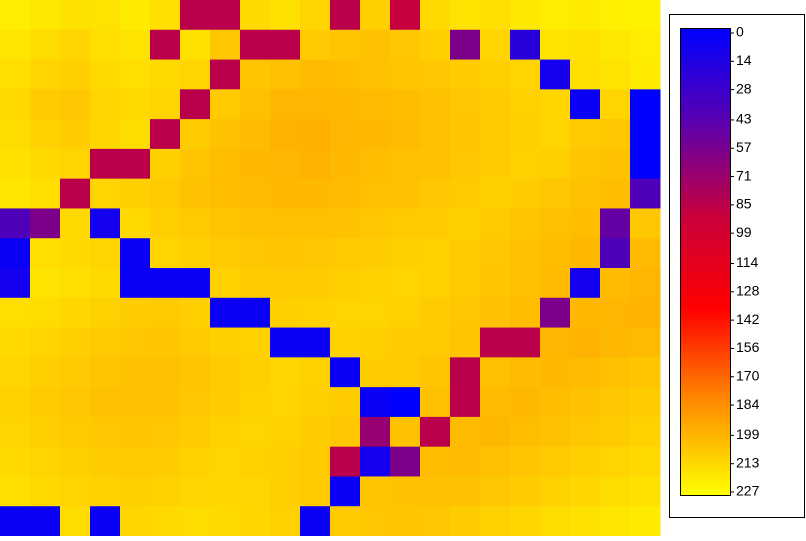 Image resolution: width=806 pixels, height=541 pixels. Describe the element at coordinates (740, 32) in the screenshot. I see `colorbar-tick-label: 0` at that location.